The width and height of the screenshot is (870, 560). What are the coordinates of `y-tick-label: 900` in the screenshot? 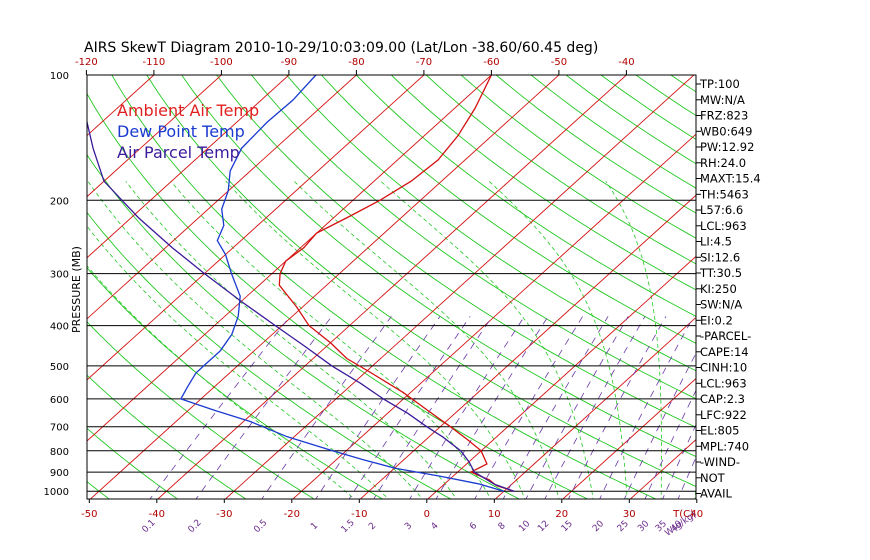 It's located at (59, 473).